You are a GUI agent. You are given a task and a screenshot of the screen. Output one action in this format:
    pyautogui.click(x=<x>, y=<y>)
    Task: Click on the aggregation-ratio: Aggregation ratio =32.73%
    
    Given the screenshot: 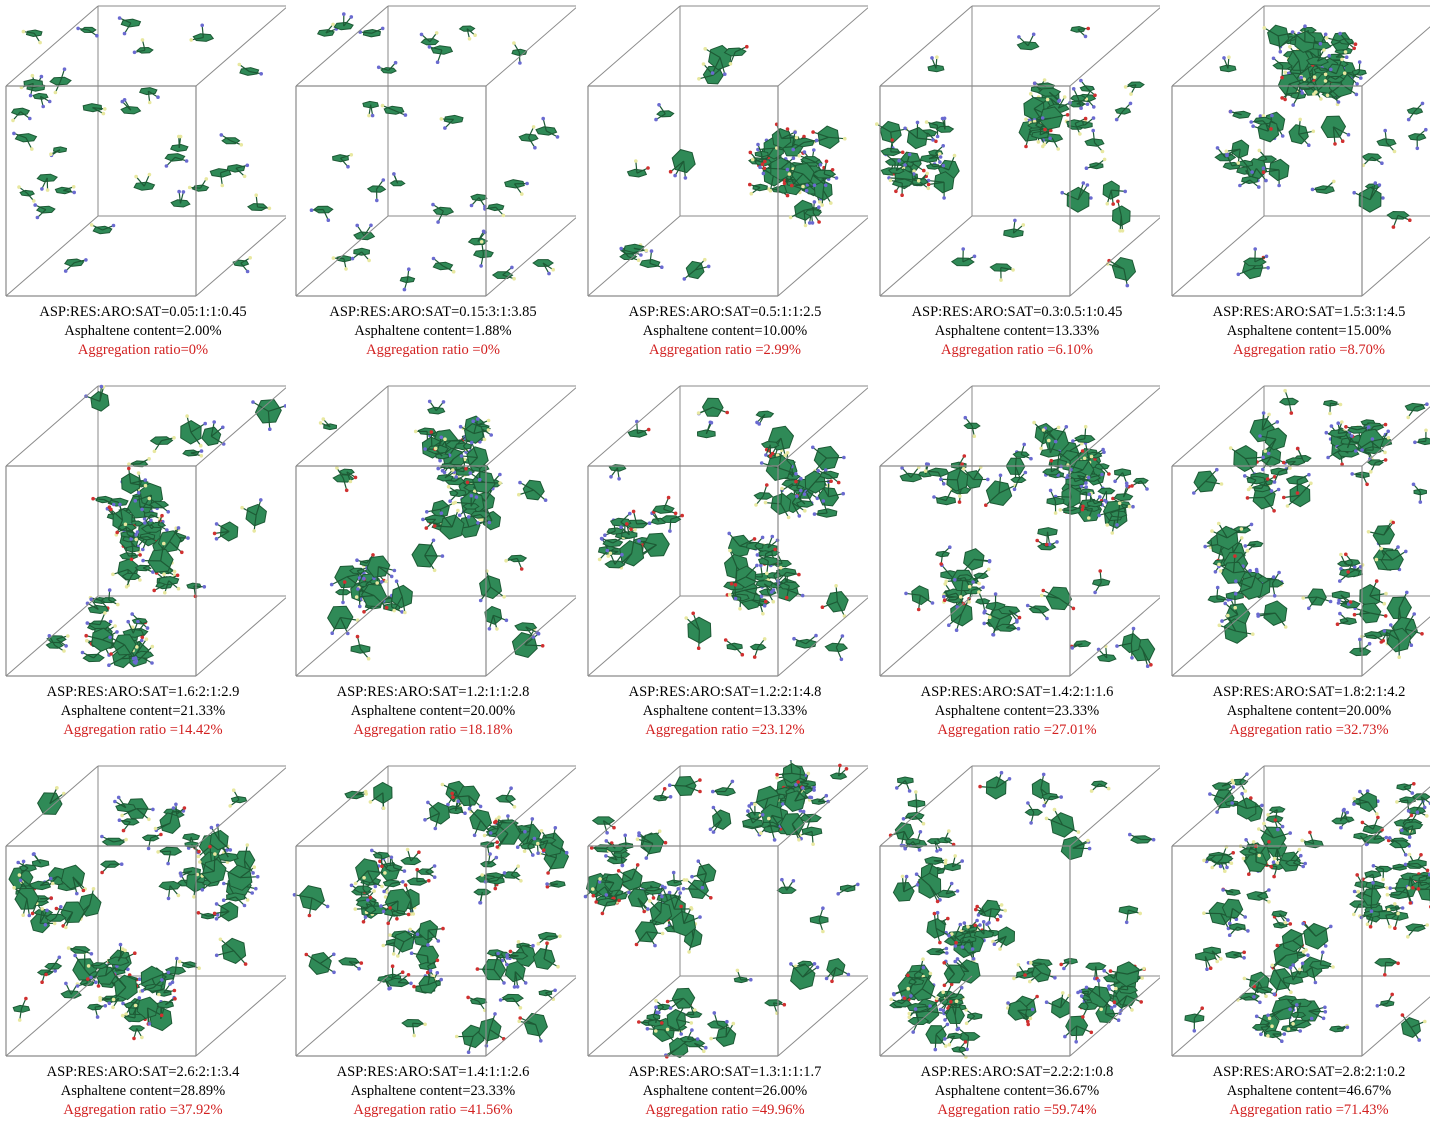 What is the action you would take?
    pyautogui.click(x=1298, y=730)
    